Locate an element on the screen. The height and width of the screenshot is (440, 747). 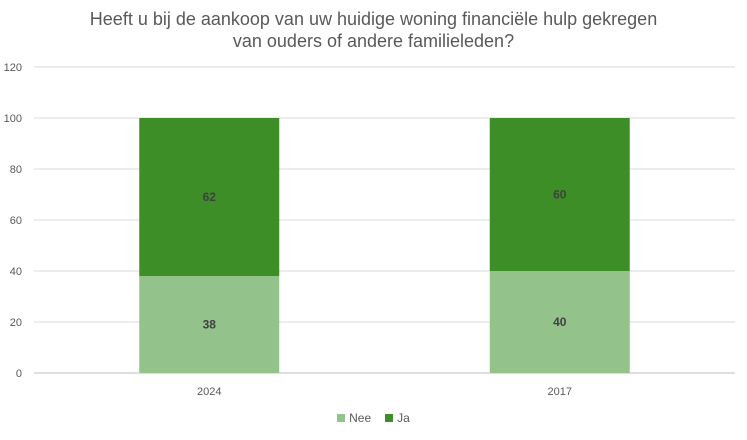
data-label-ja-2024: 62 is located at coordinates (210, 197).